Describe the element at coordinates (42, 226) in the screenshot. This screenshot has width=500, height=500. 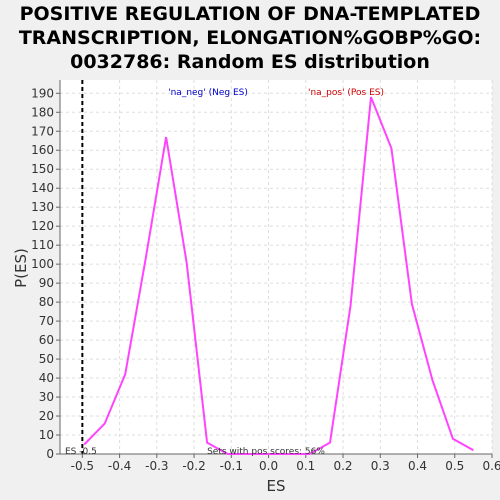
I see `y-tick-label: 120` at that location.